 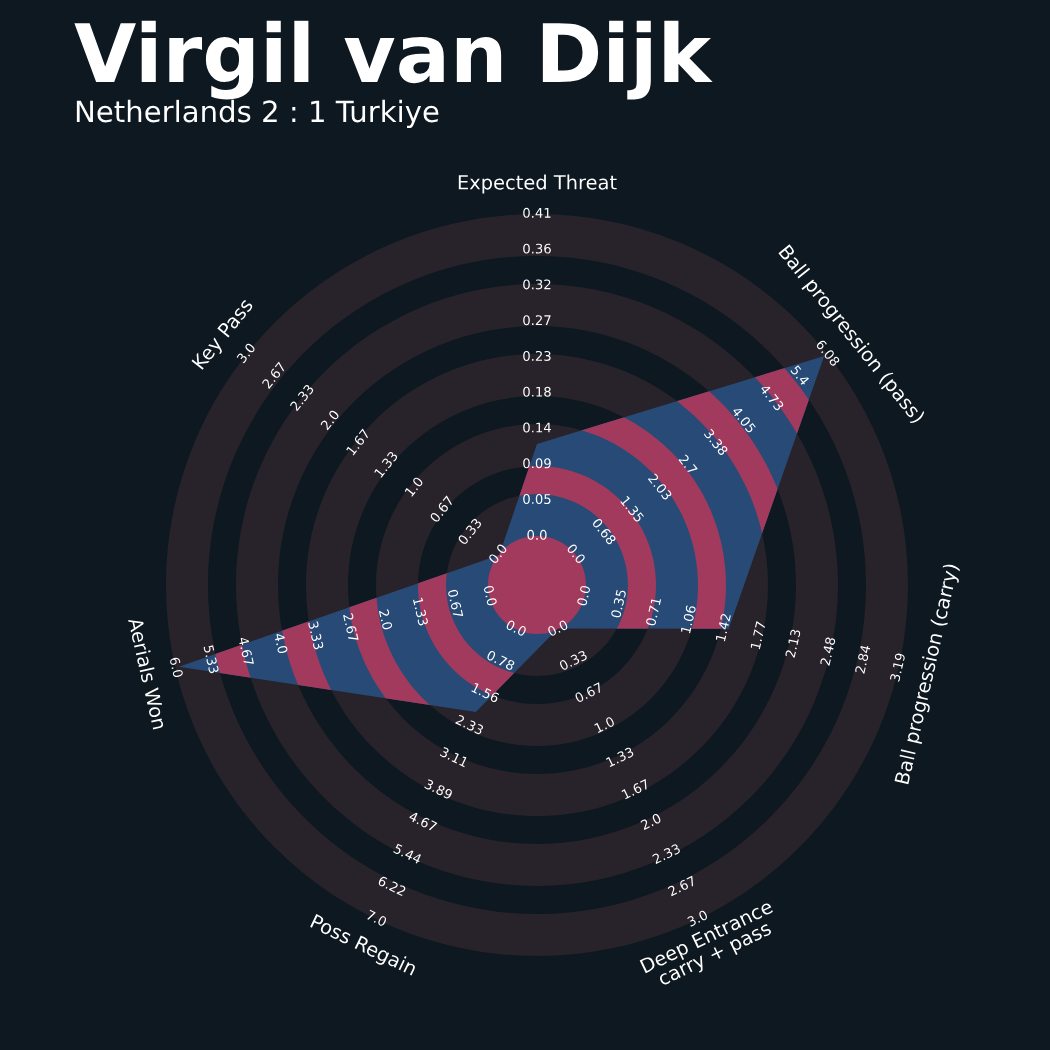 What do you see at coordinates (688, 464) in the screenshot?
I see `text: 2.7` at bounding box center [688, 464].